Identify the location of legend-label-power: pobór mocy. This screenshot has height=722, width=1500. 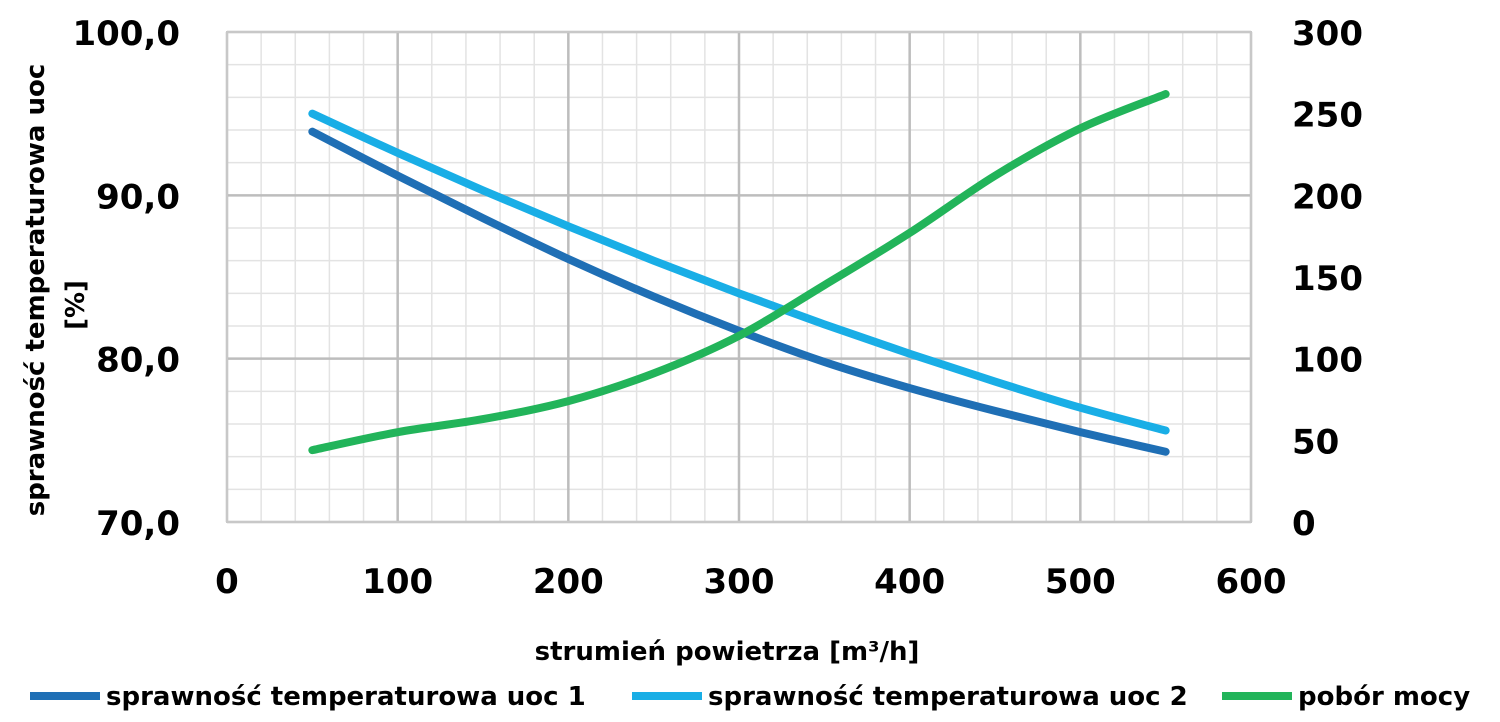
(1384, 697).